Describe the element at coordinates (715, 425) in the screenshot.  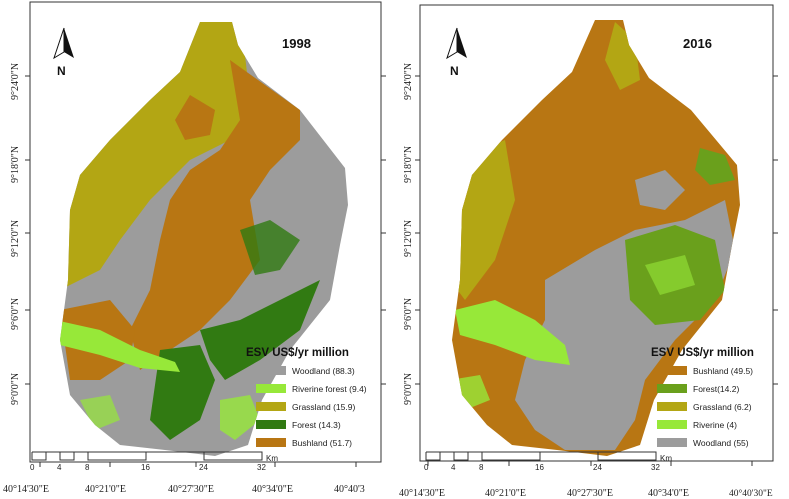
I see `legend-label: Riverine (4)` at that location.